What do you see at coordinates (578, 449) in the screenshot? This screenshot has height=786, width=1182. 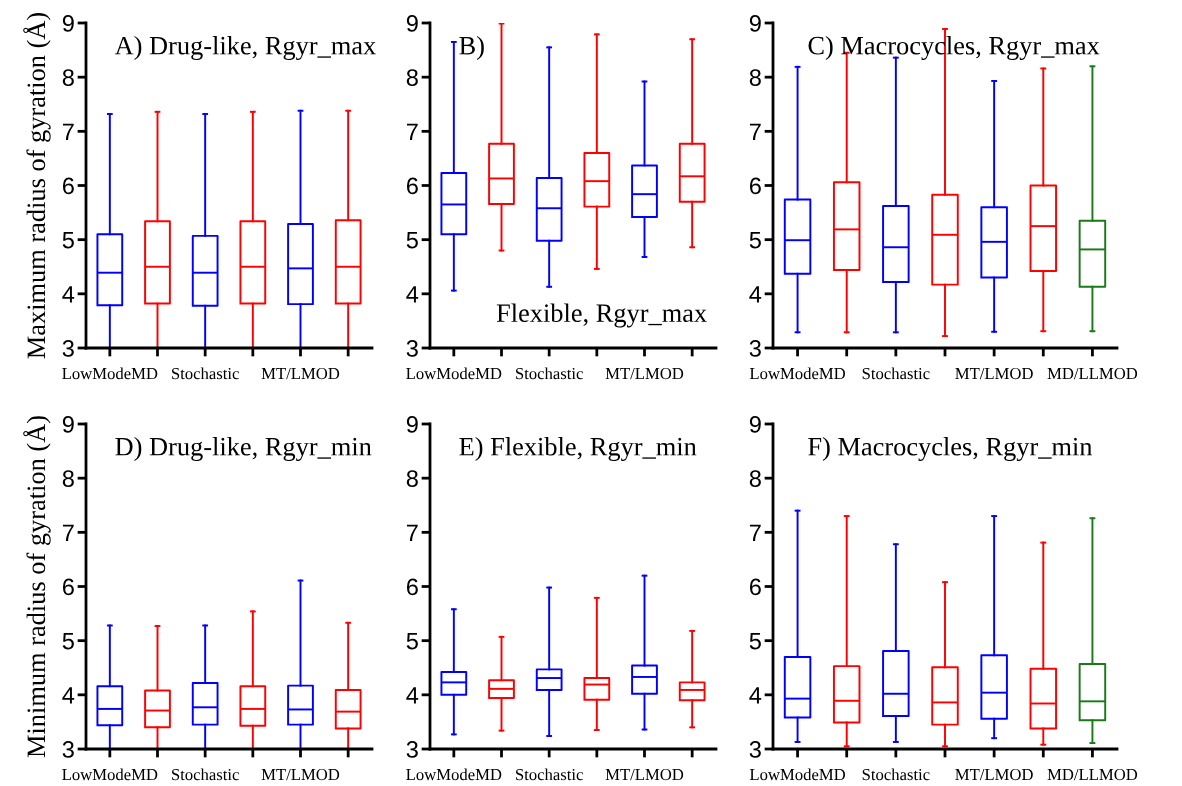 I see `chart-title: E) Flexible, Rgyr_min` at bounding box center [578, 449].